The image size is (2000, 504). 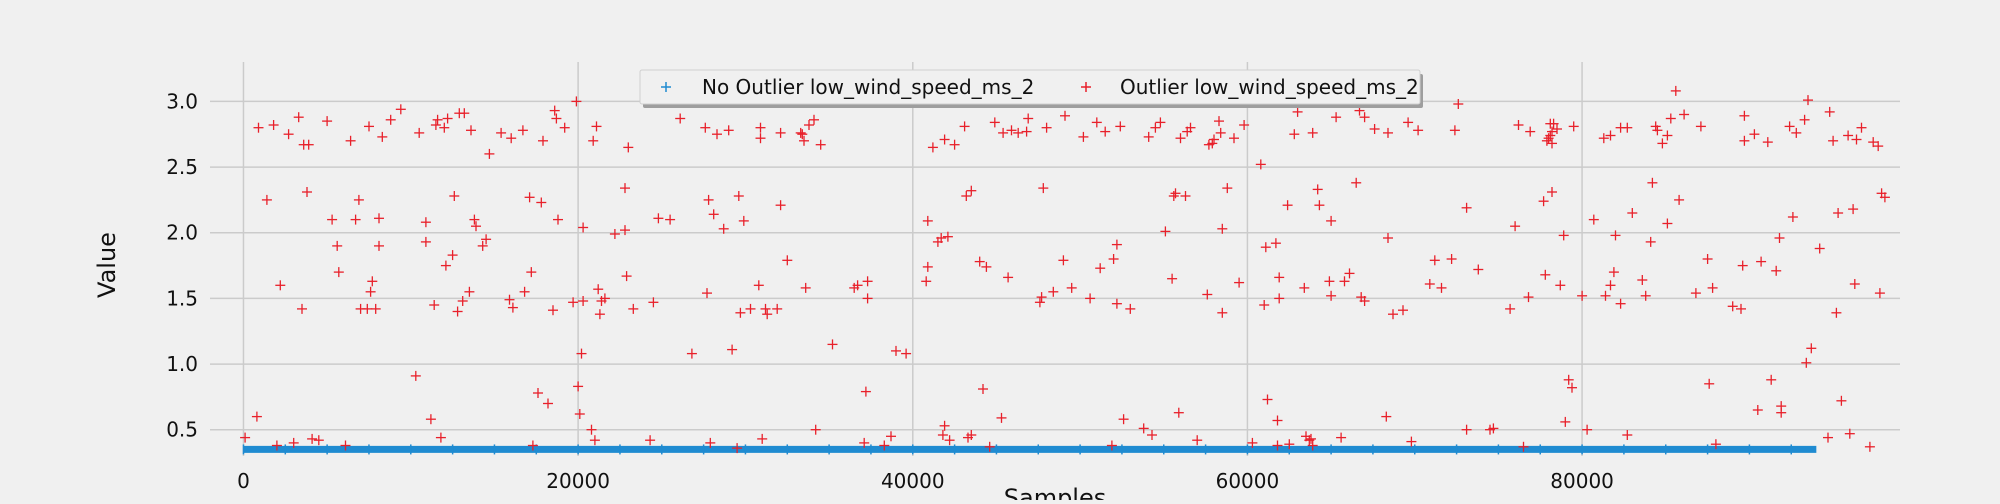 What do you see at coordinates (1055, 492) in the screenshot?
I see `x-axis-label: Samples` at bounding box center [1055, 492].